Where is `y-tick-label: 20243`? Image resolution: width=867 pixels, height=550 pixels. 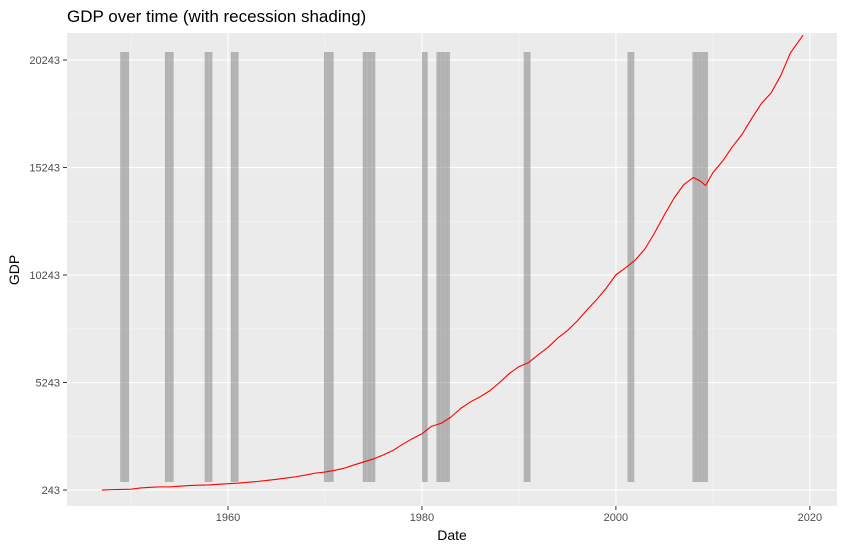 y-tick-label: 20243 is located at coordinates (44, 61).